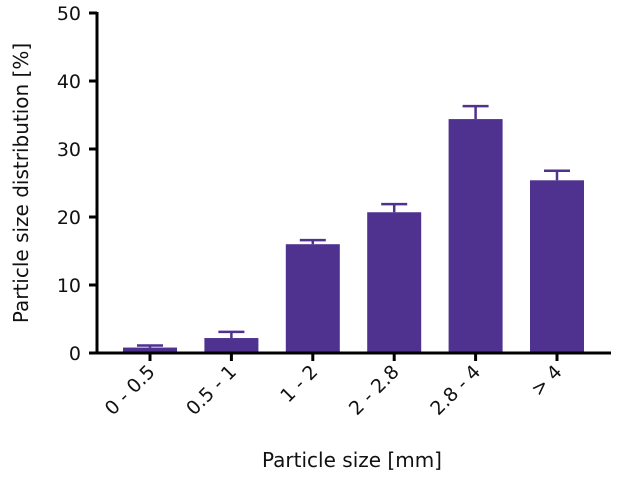  I want to click on y-tick-label: 0, so click(75, 354).